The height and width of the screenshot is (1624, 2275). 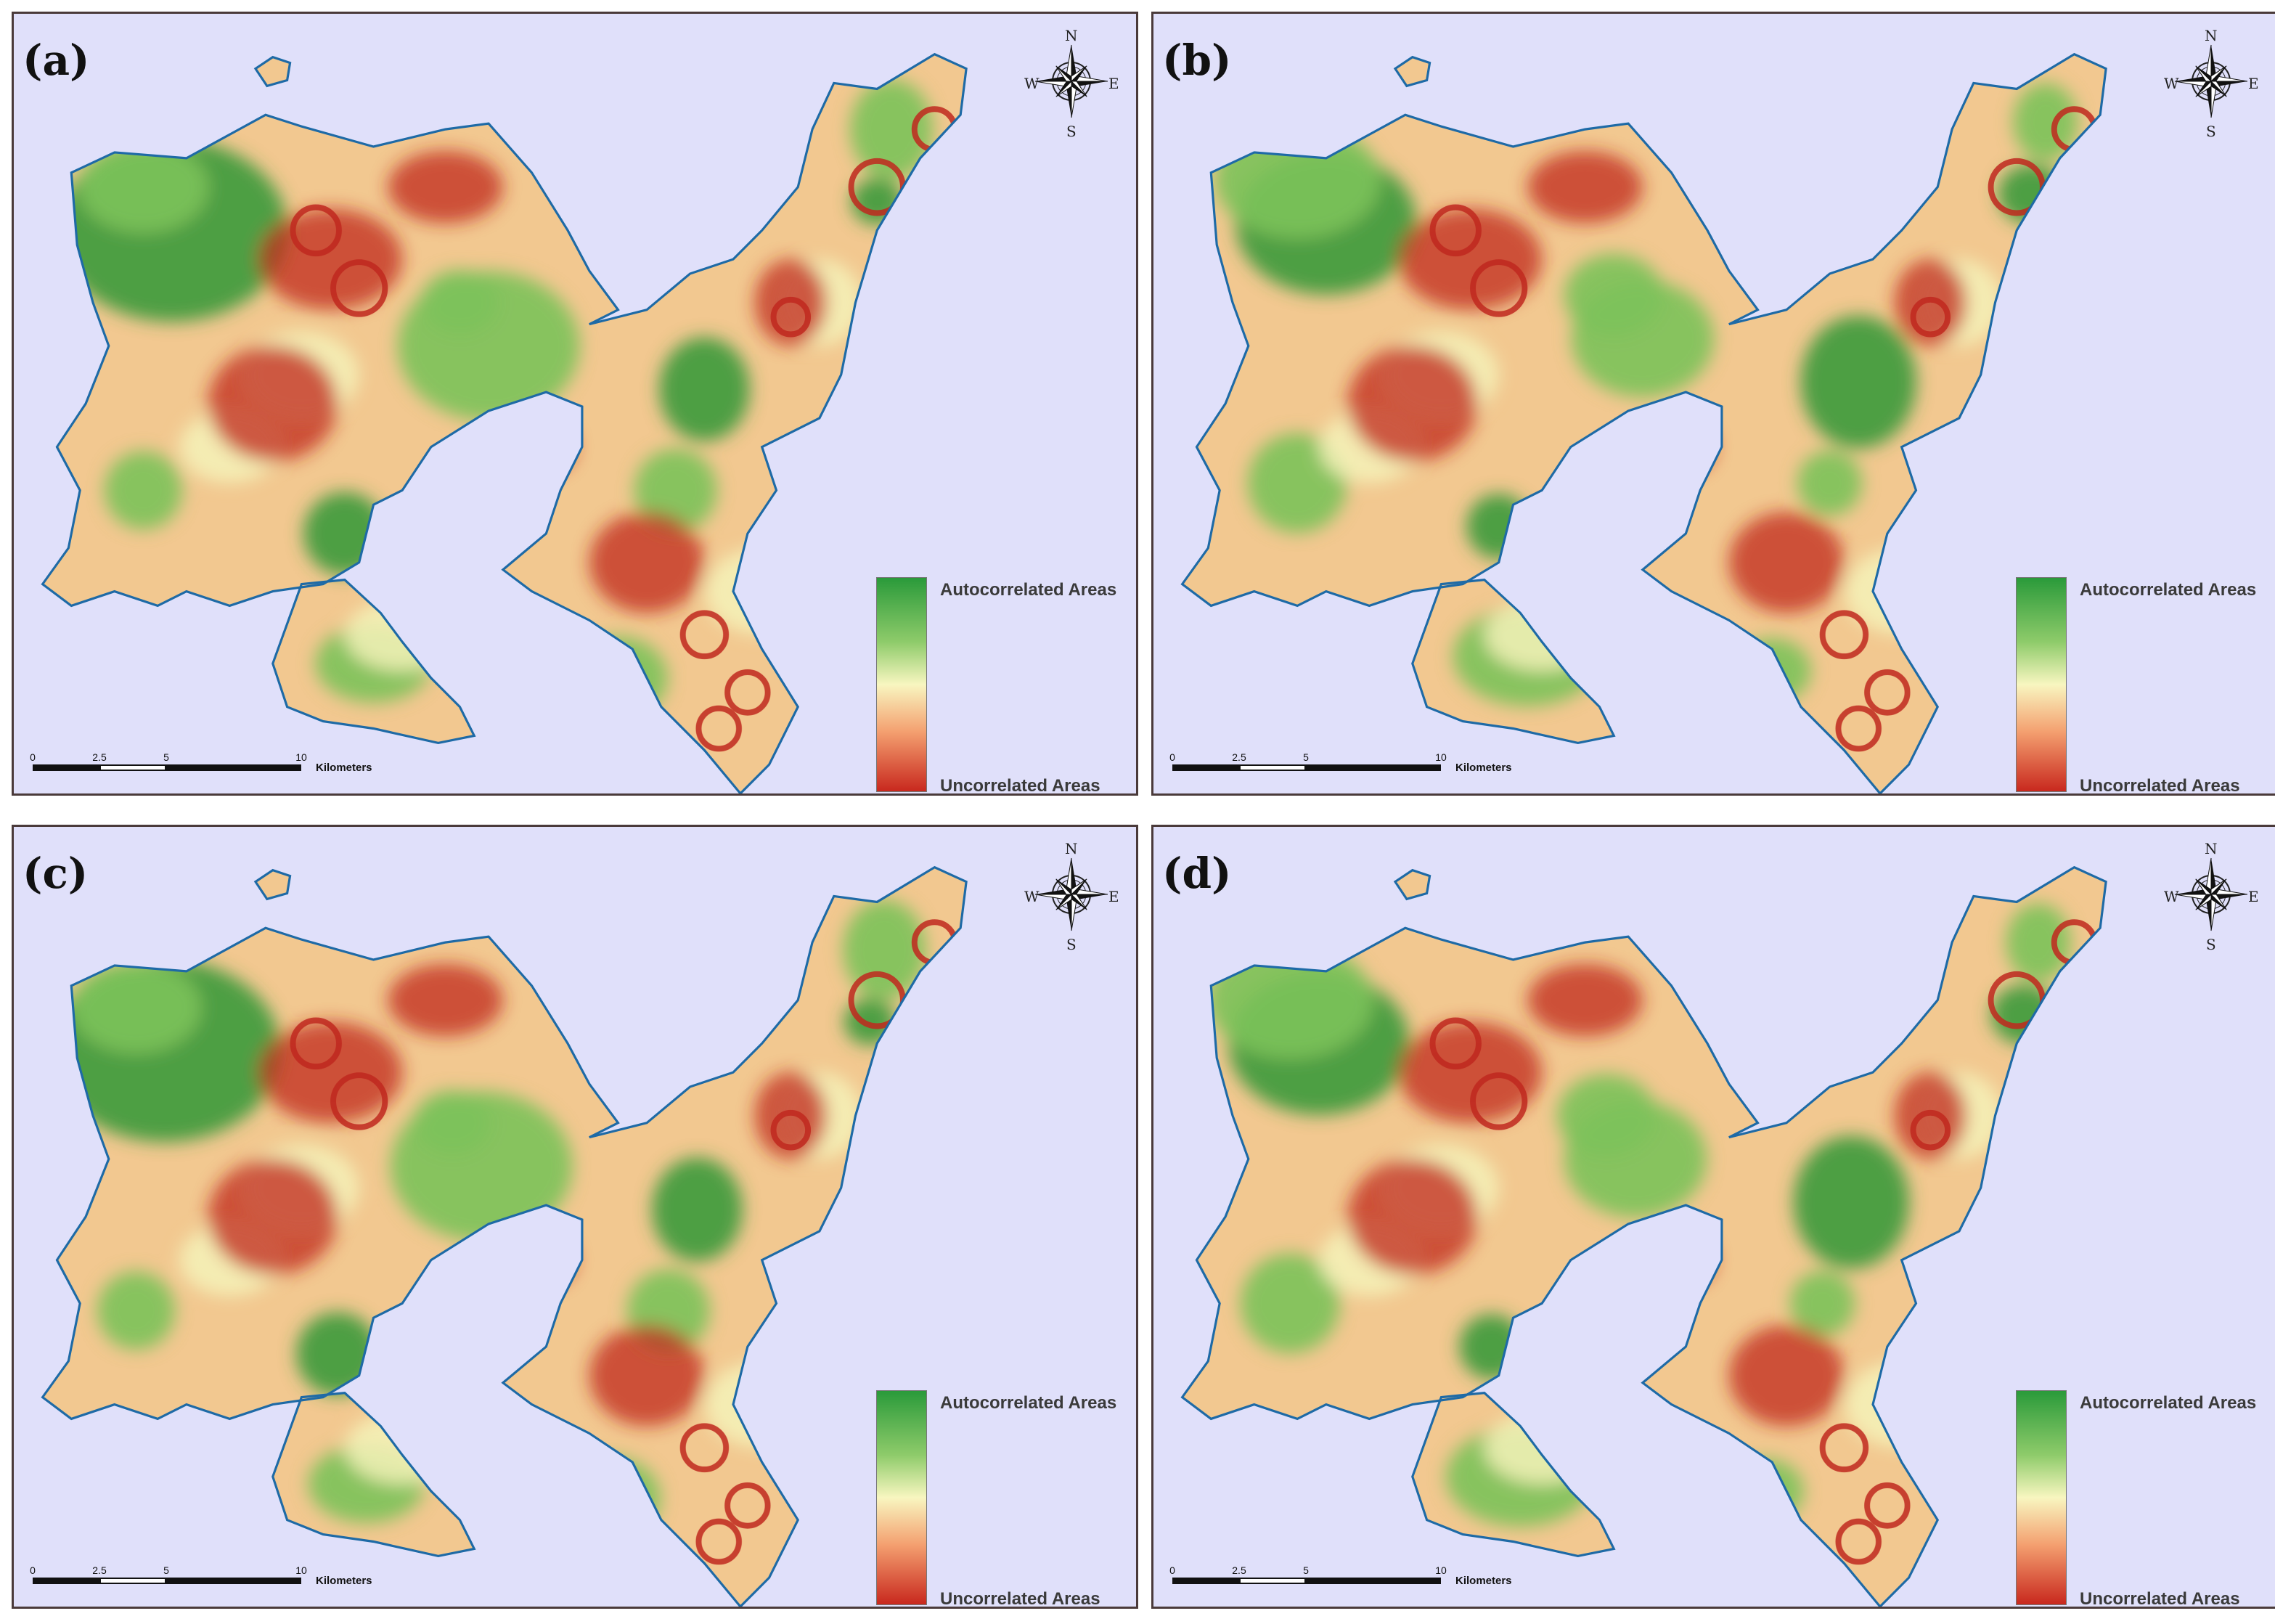 I want to click on panel-label: (d), so click(x=1197, y=874).